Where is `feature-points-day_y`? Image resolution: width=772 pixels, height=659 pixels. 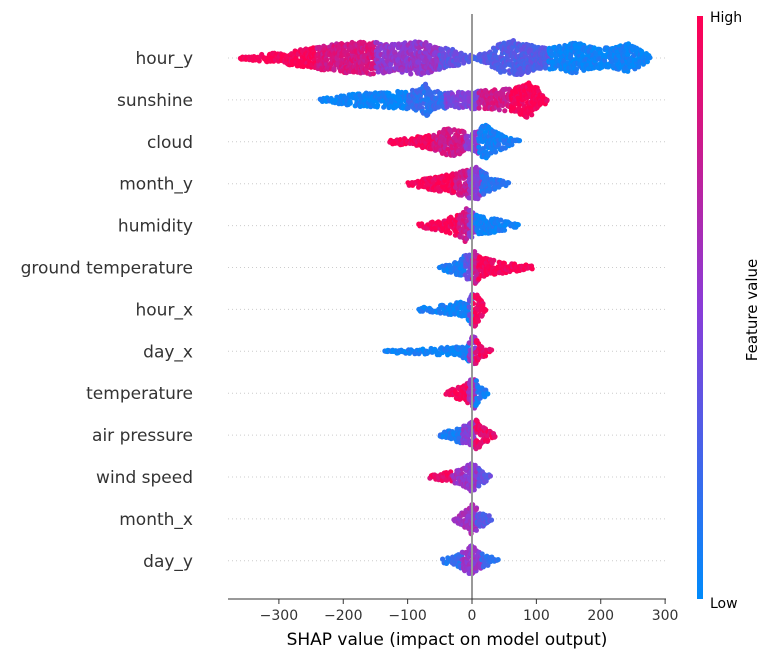 feature-points-day_y is located at coordinates (470, 560).